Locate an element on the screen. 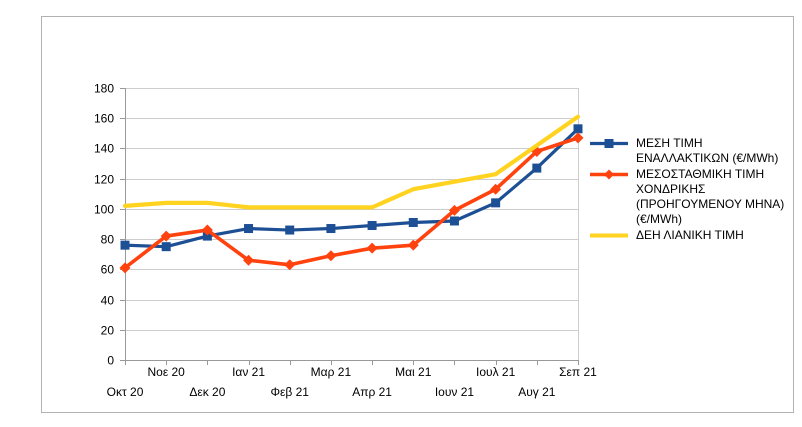 This screenshot has width=802, height=427. legend-label-mesi-timi: ΜΕΣΗ ΤΙΜΗ ΕΝΑΛΛΑΚΤΙΚΩΝ (€/MWh) is located at coordinates (707, 150).